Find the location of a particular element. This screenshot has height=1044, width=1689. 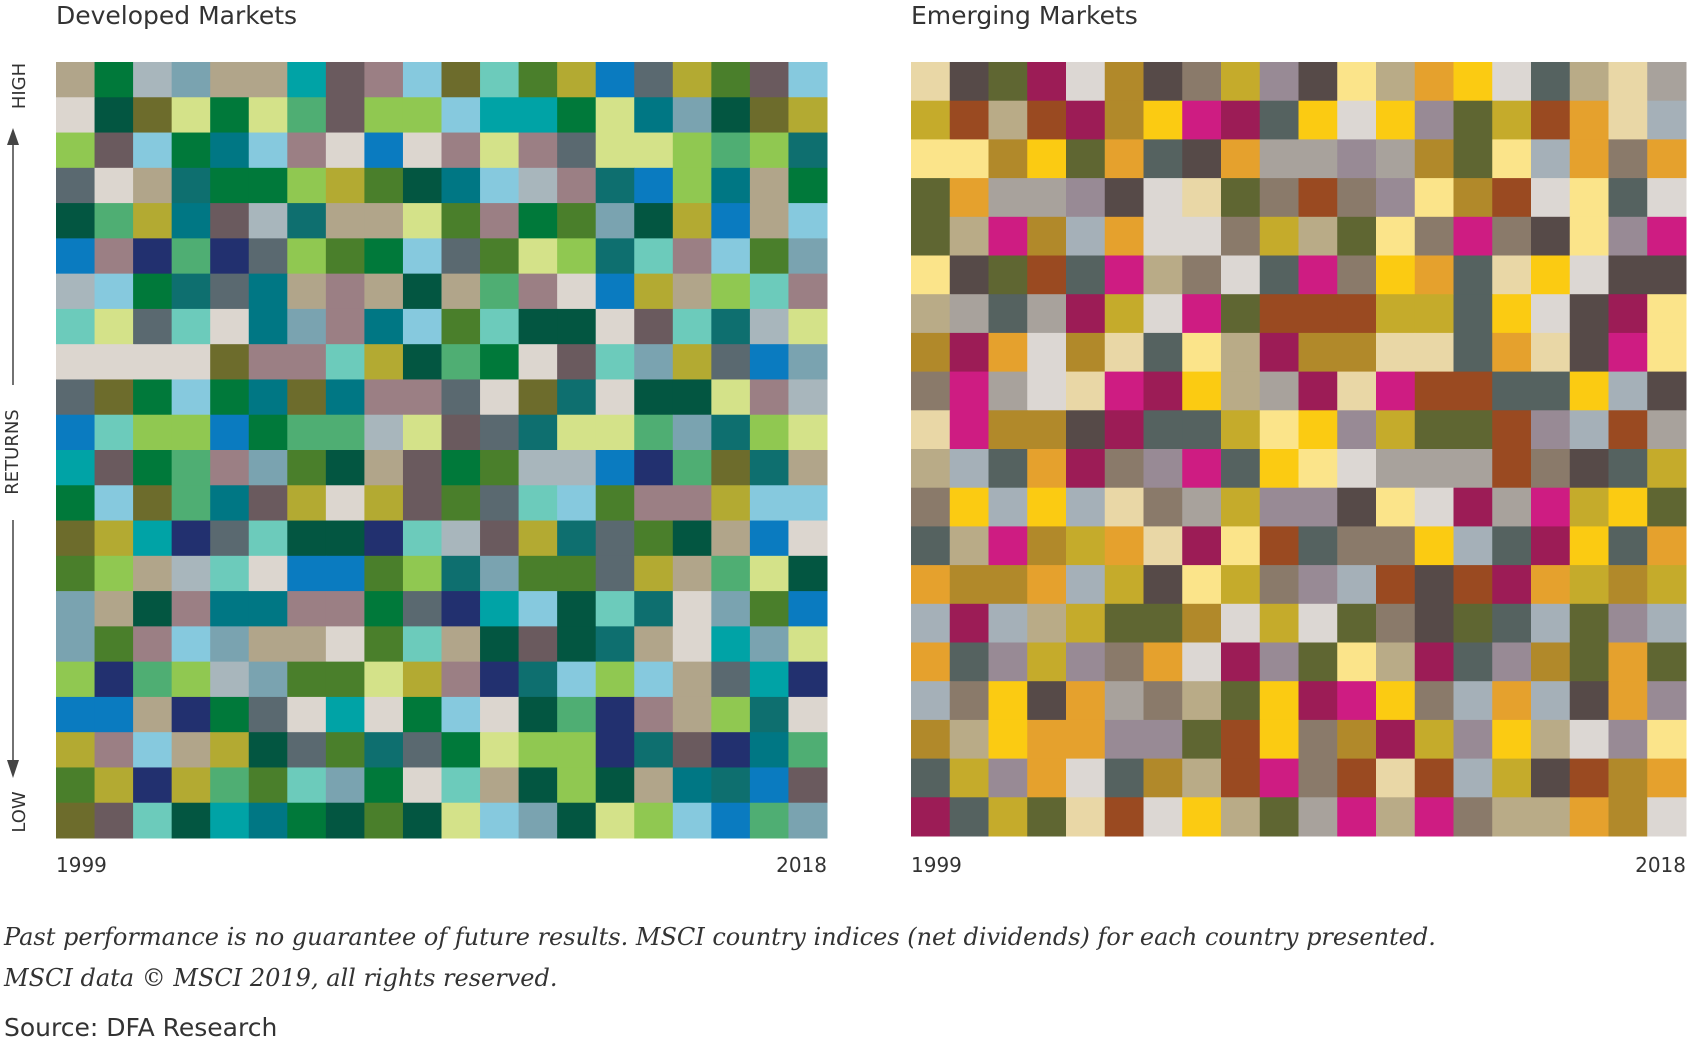

start-year: 1999 is located at coordinates (936, 865).